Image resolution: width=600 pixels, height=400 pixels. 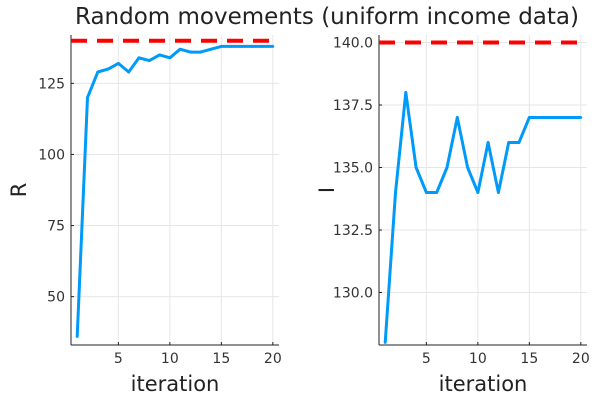 I want to click on y-tick-label-r-1: 75, so click(x=56, y=227).